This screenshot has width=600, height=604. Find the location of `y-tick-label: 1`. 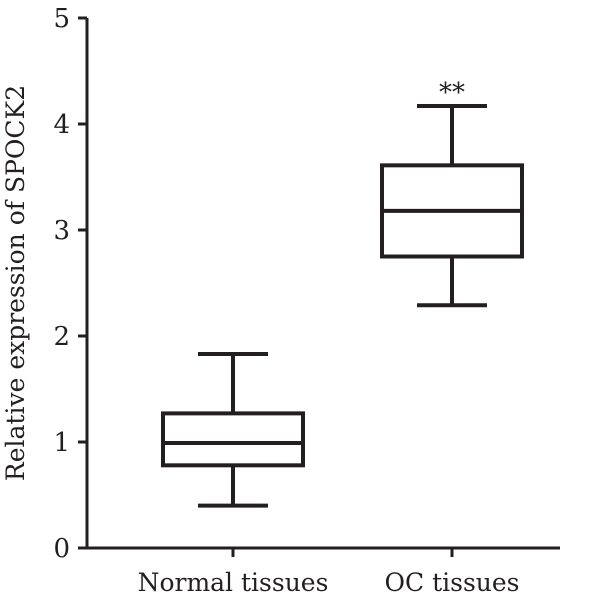

y-tick-label: 1 is located at coordinates (61, 443).